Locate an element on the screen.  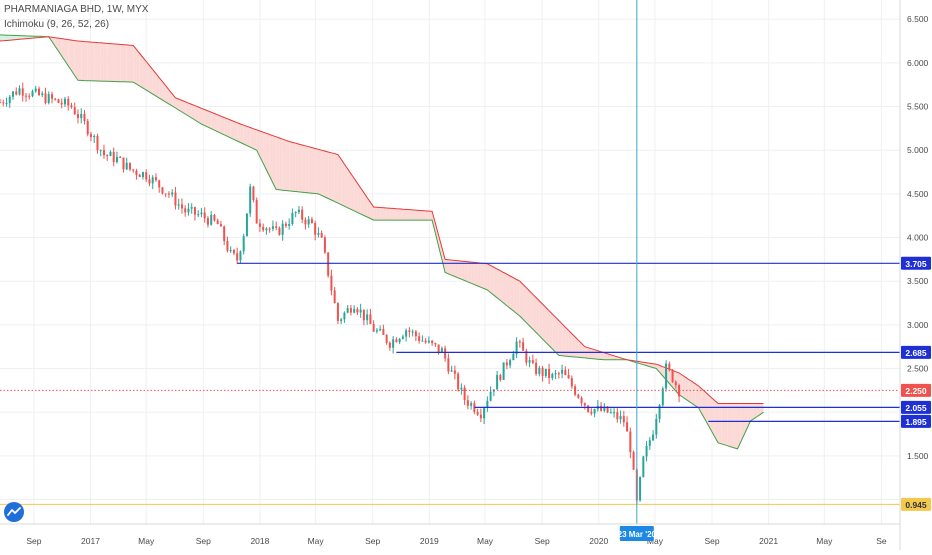
time-tick-label: Sep is located at coordinates (203, 541).